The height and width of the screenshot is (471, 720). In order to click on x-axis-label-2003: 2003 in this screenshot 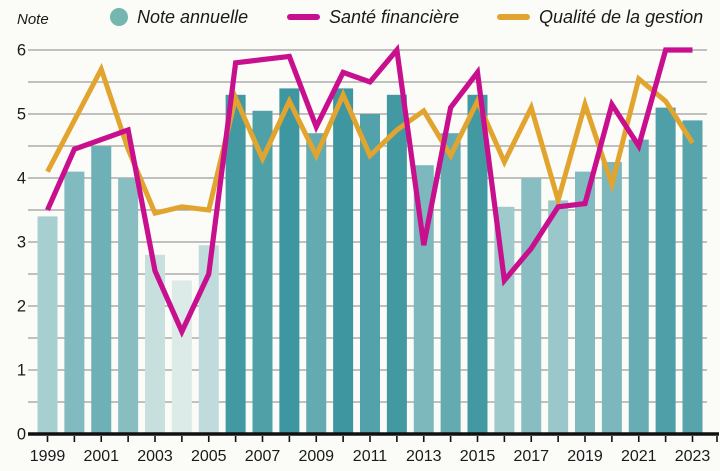, I will do `click(155, 456)`.